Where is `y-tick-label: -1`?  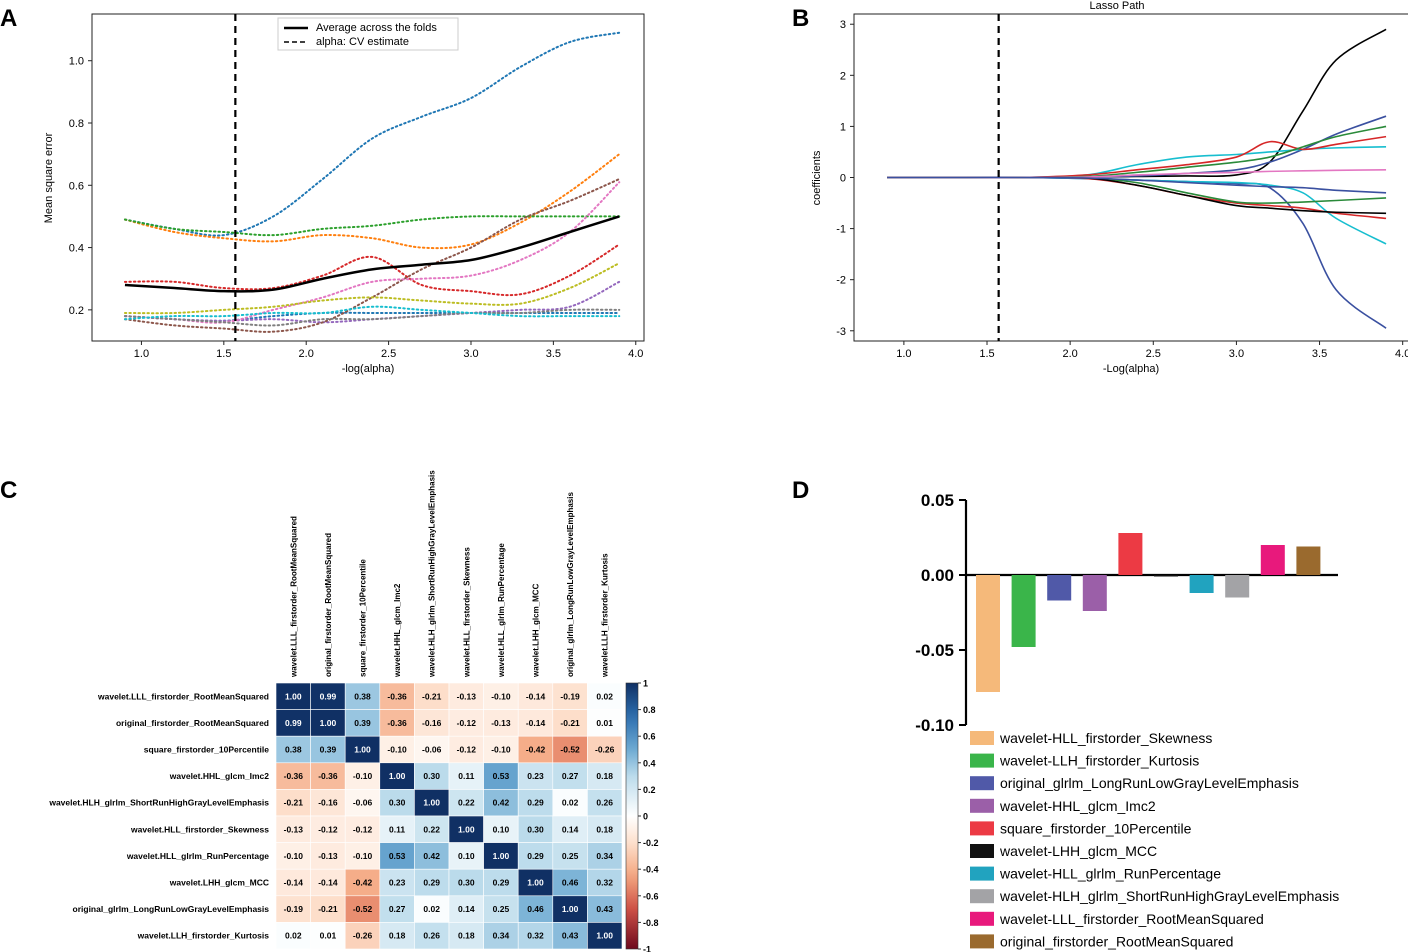 y-tick-label: -1 is located at coordinates (841, 230).